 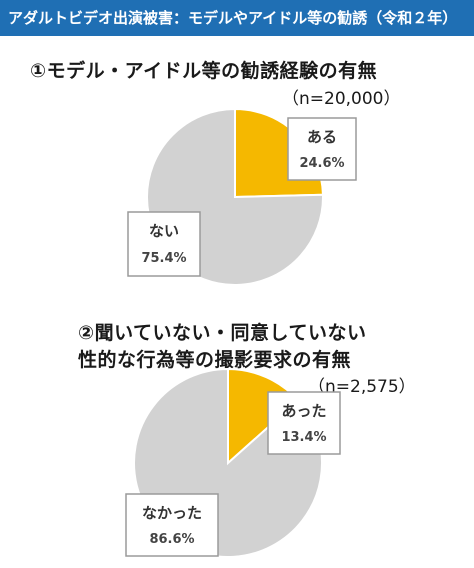 I want to click on header-title: アダルトビデオ出演被害：モデルやアイドル等の勧誘（令和２年）, so click(x=233, y=18).